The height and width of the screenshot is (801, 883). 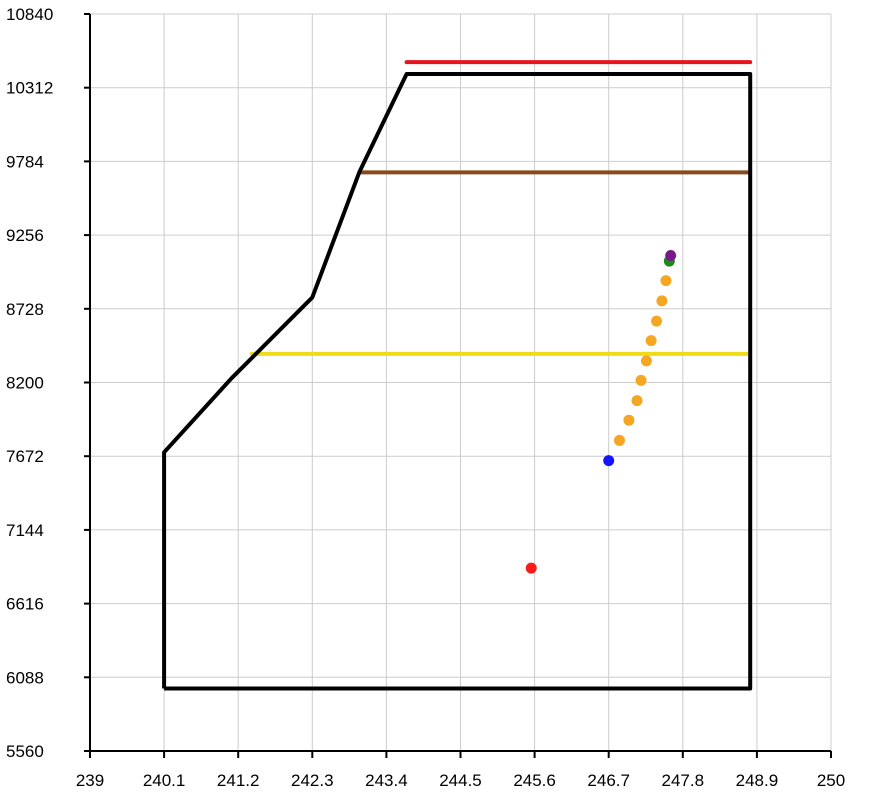 What do you see at coordinates (831, 780) in the screenshot?
I see `x-tick-label: 250` at bounding box center [831, 780].